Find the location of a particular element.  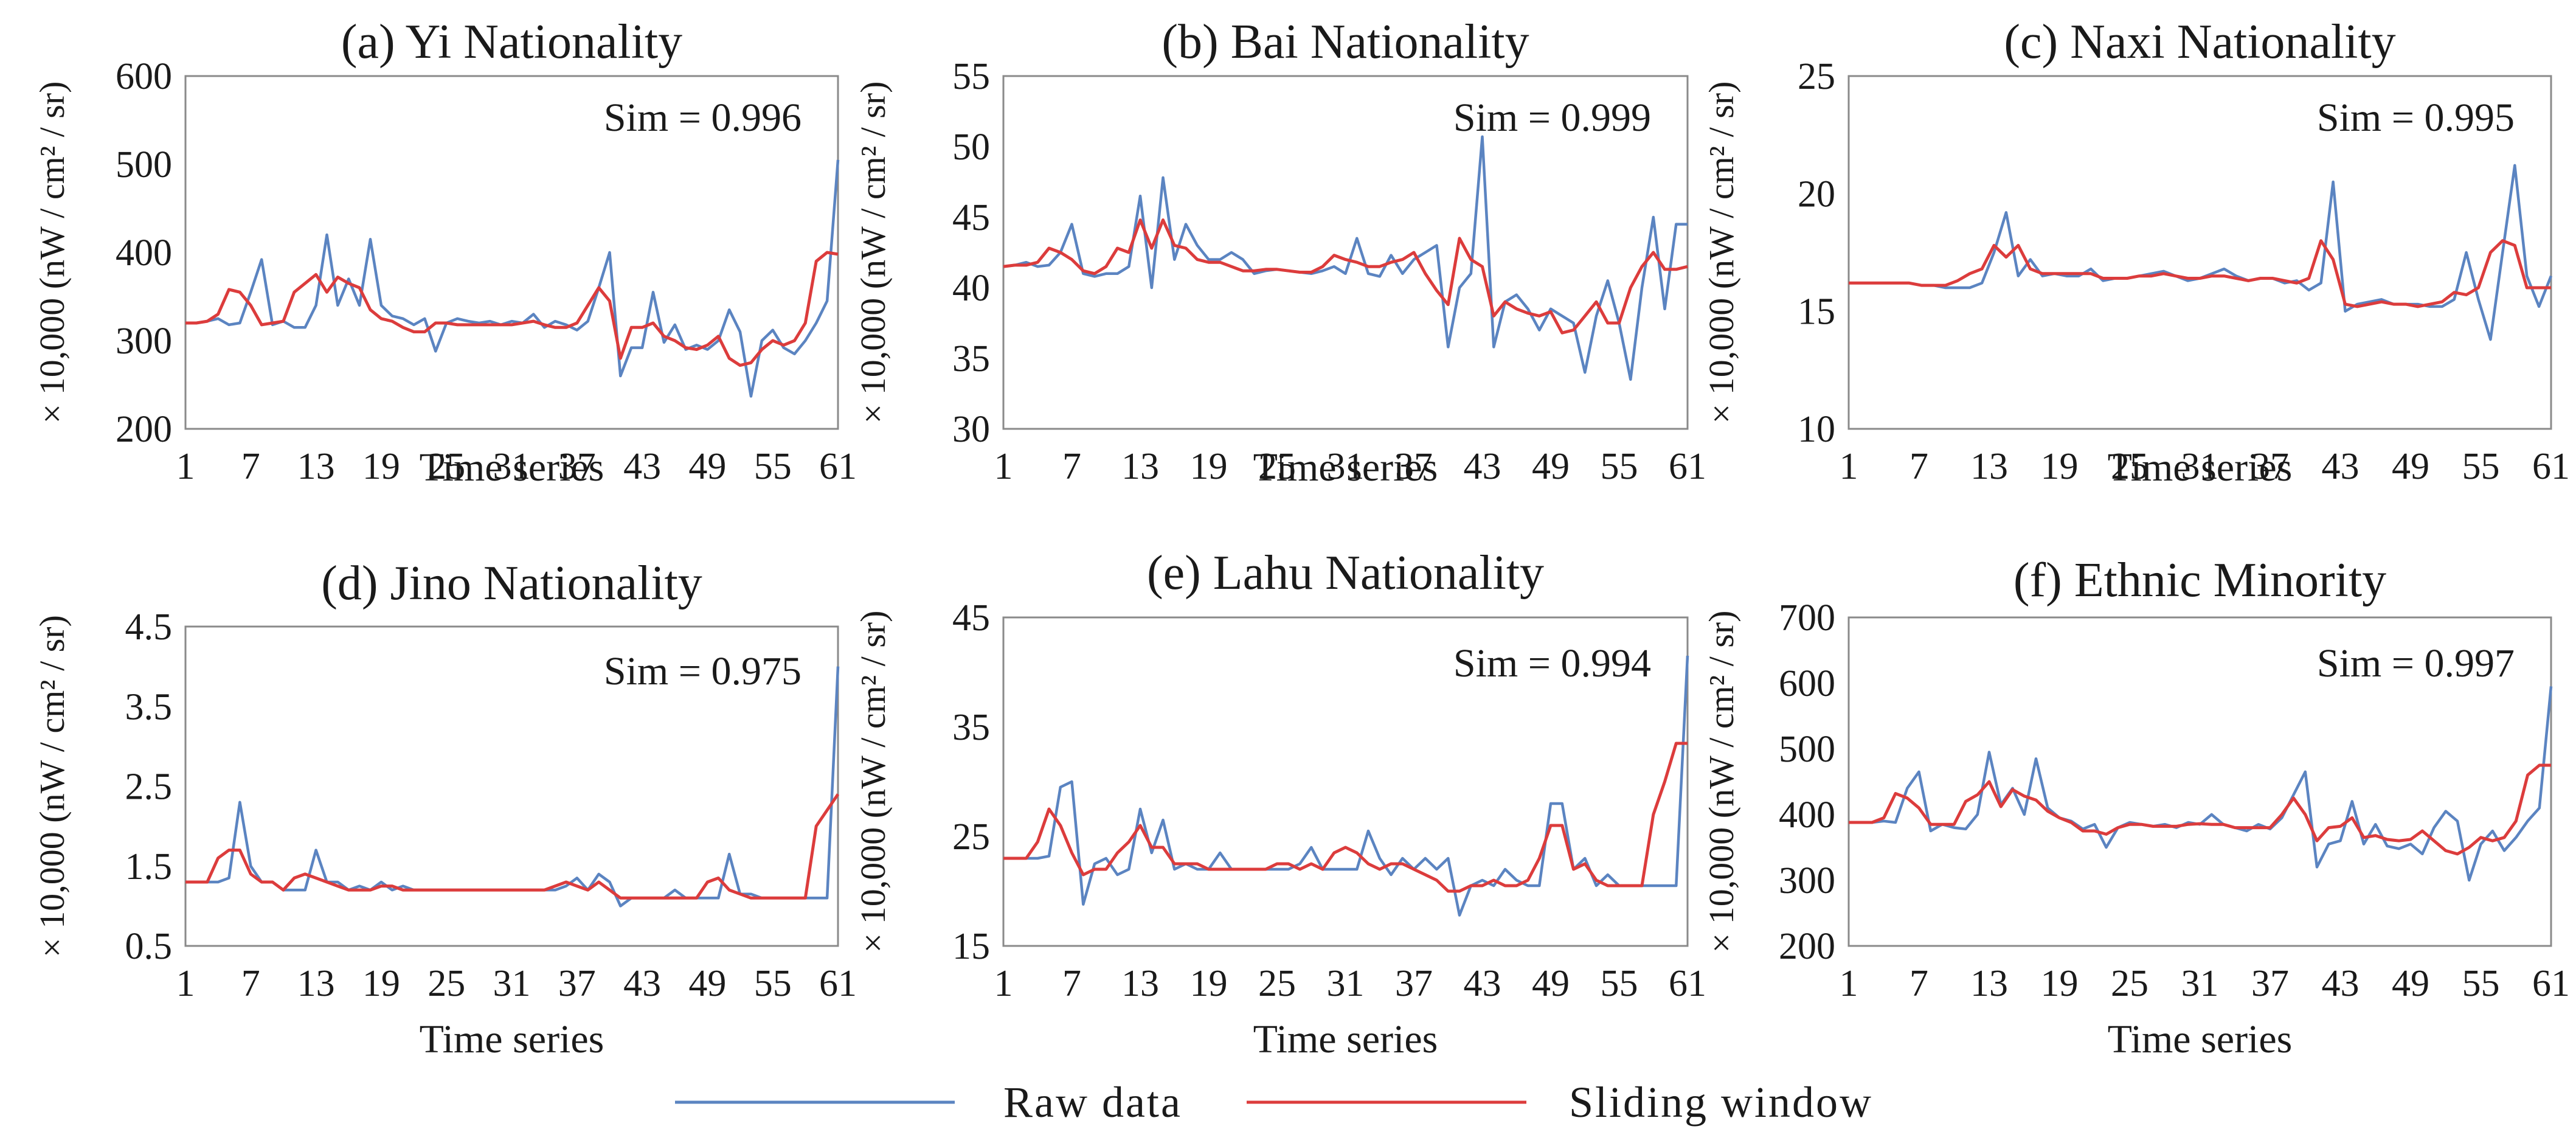

y-tick-label: 2.5 is located at coordinates (149, 787).